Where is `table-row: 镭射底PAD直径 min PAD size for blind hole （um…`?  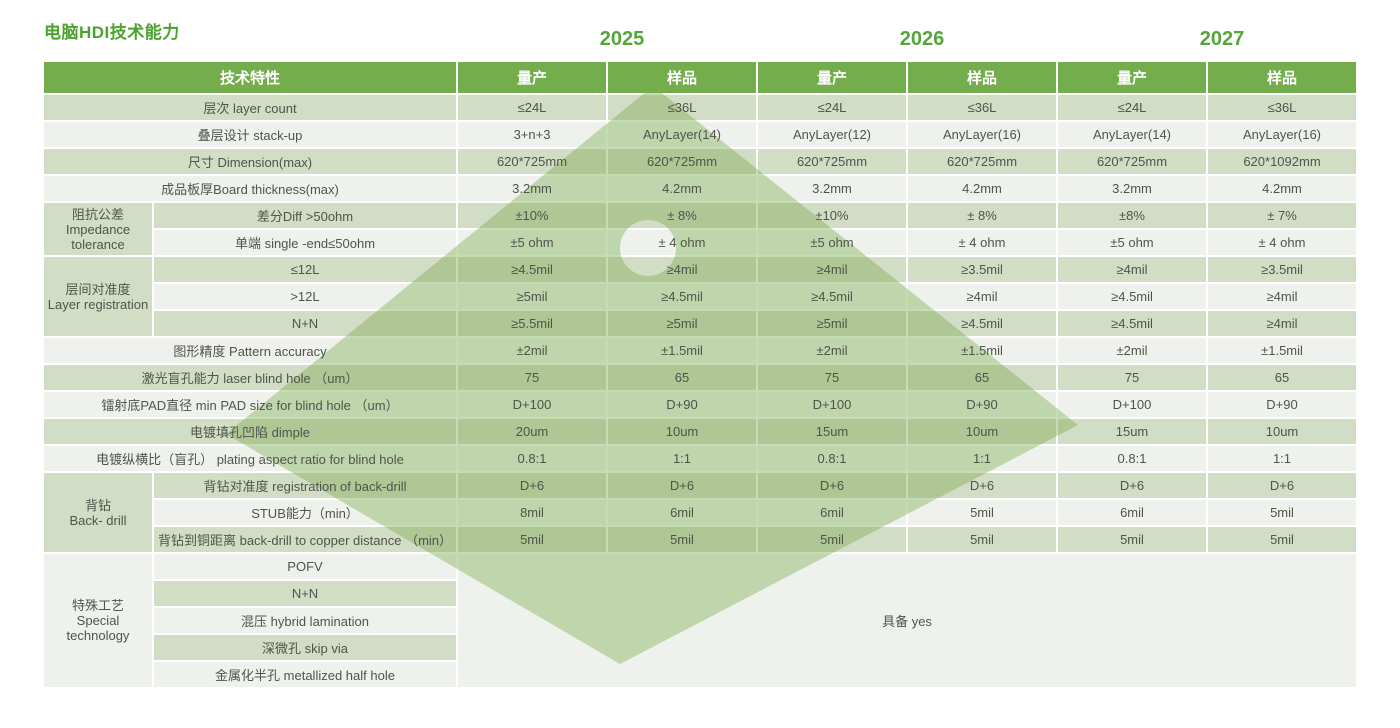 table-row: 镭射底PAD直径 min PAD size for blind hole （um… is located at coordinates (700, 404).